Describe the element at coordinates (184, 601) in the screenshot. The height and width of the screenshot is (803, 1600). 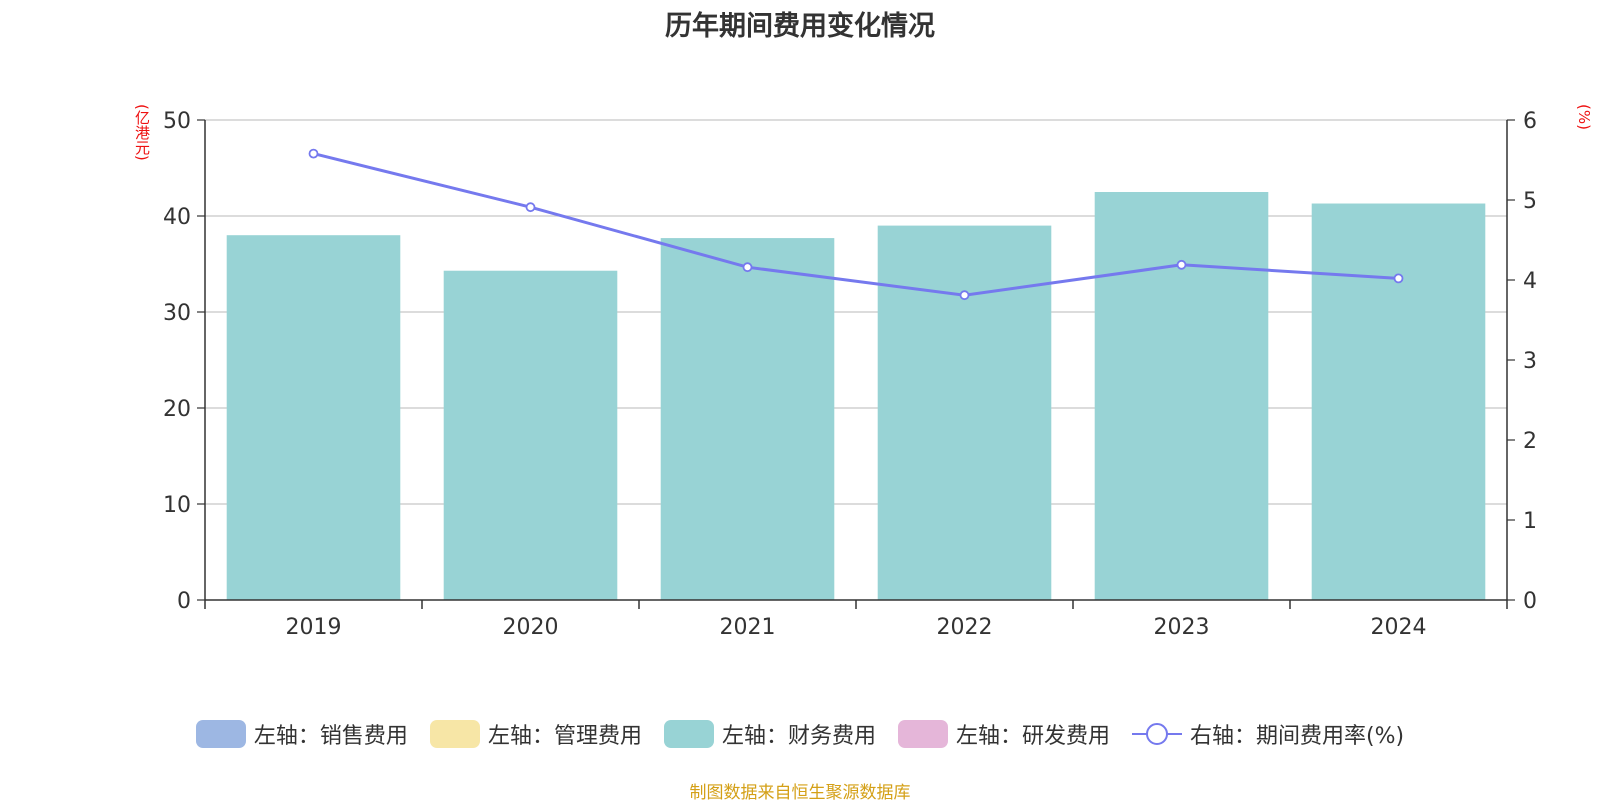
I see `left-axis-tick-label: 0` at that location.